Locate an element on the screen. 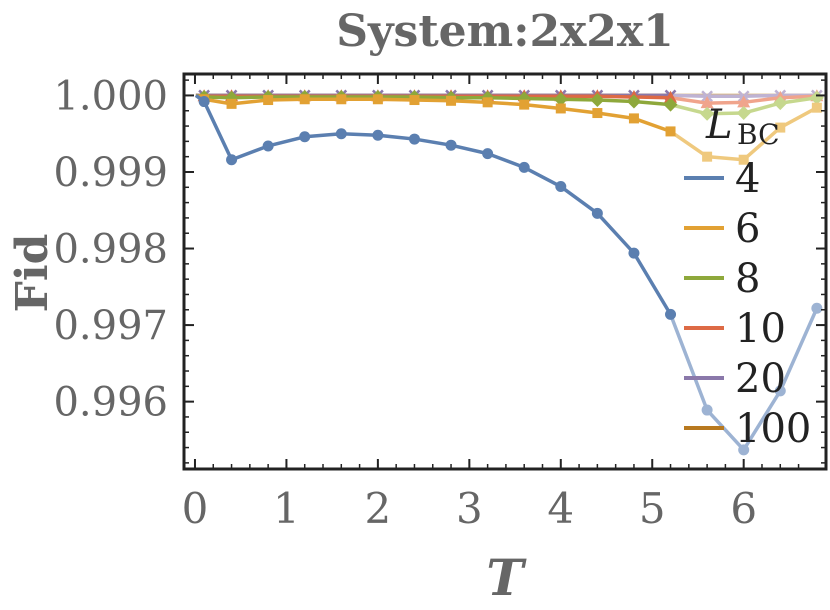 The width and height of the screenshot is (830, 610). legend-label: 20 is located at coordinates (760, 379).